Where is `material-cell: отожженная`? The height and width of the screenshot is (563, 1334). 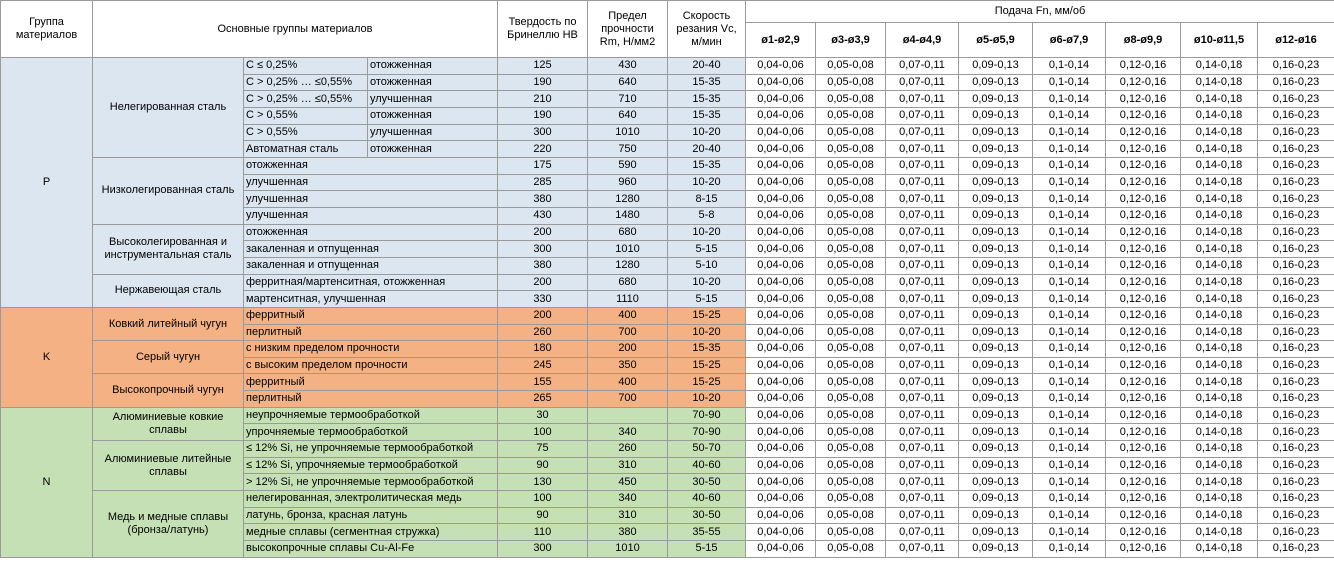
material-cell: отожженная is located at coordinates (432, 115).